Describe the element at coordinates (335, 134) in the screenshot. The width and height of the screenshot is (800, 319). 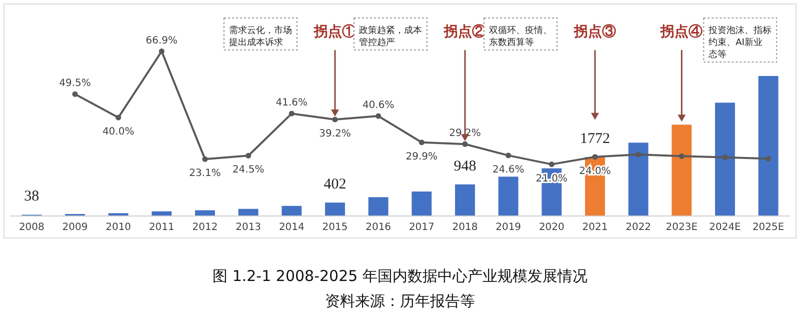
I see `data-label: 39.2%` at that location.